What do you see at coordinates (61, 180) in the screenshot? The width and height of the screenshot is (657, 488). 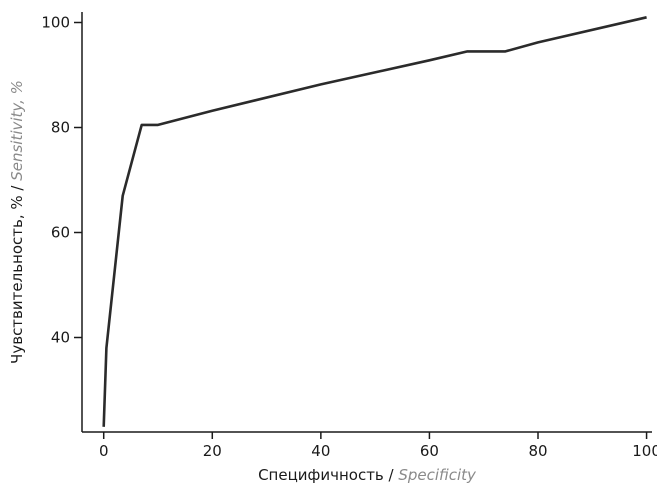 I see `y-axis-ticks: 40 60 80 100` at bounding box center [61, 180].